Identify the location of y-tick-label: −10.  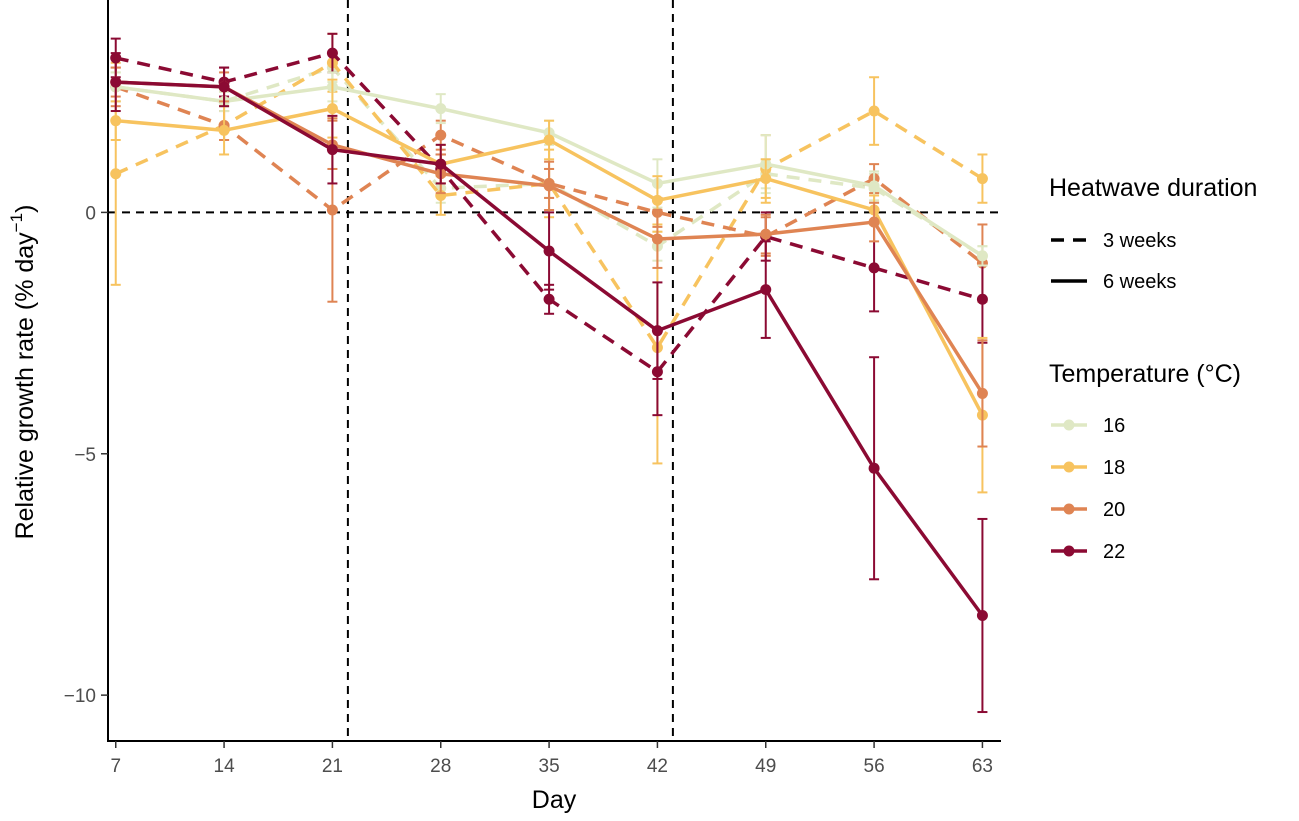
(80, 696).